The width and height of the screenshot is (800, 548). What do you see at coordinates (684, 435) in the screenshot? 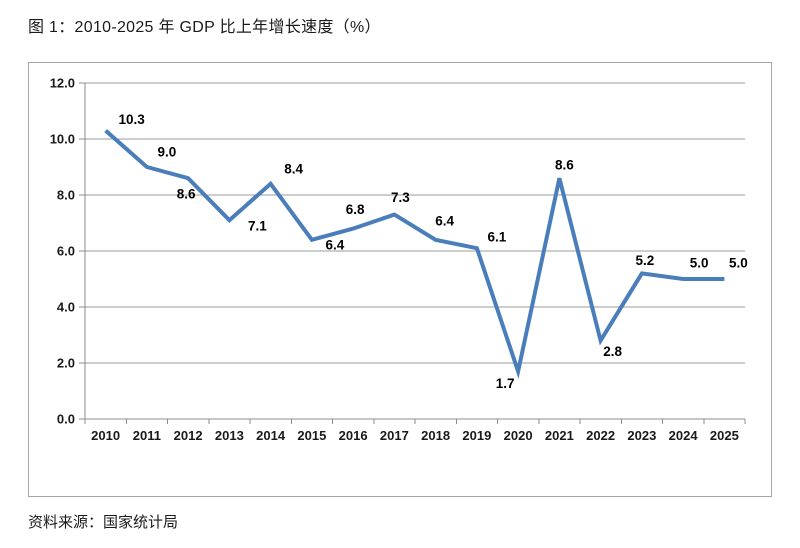
I see `svg-text: 2024` at bounding box center [684, 435].